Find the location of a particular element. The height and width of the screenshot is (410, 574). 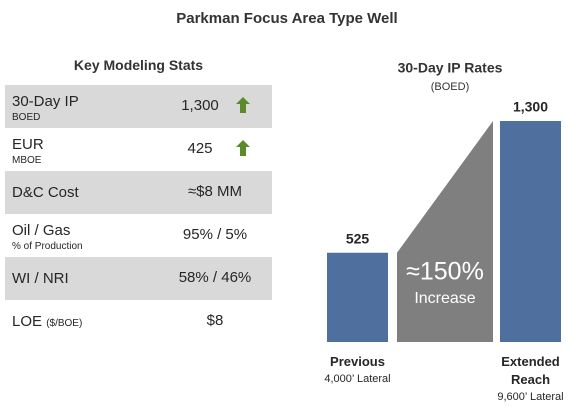

annotation-value: ≈150% is located at coordinates (445, 272).